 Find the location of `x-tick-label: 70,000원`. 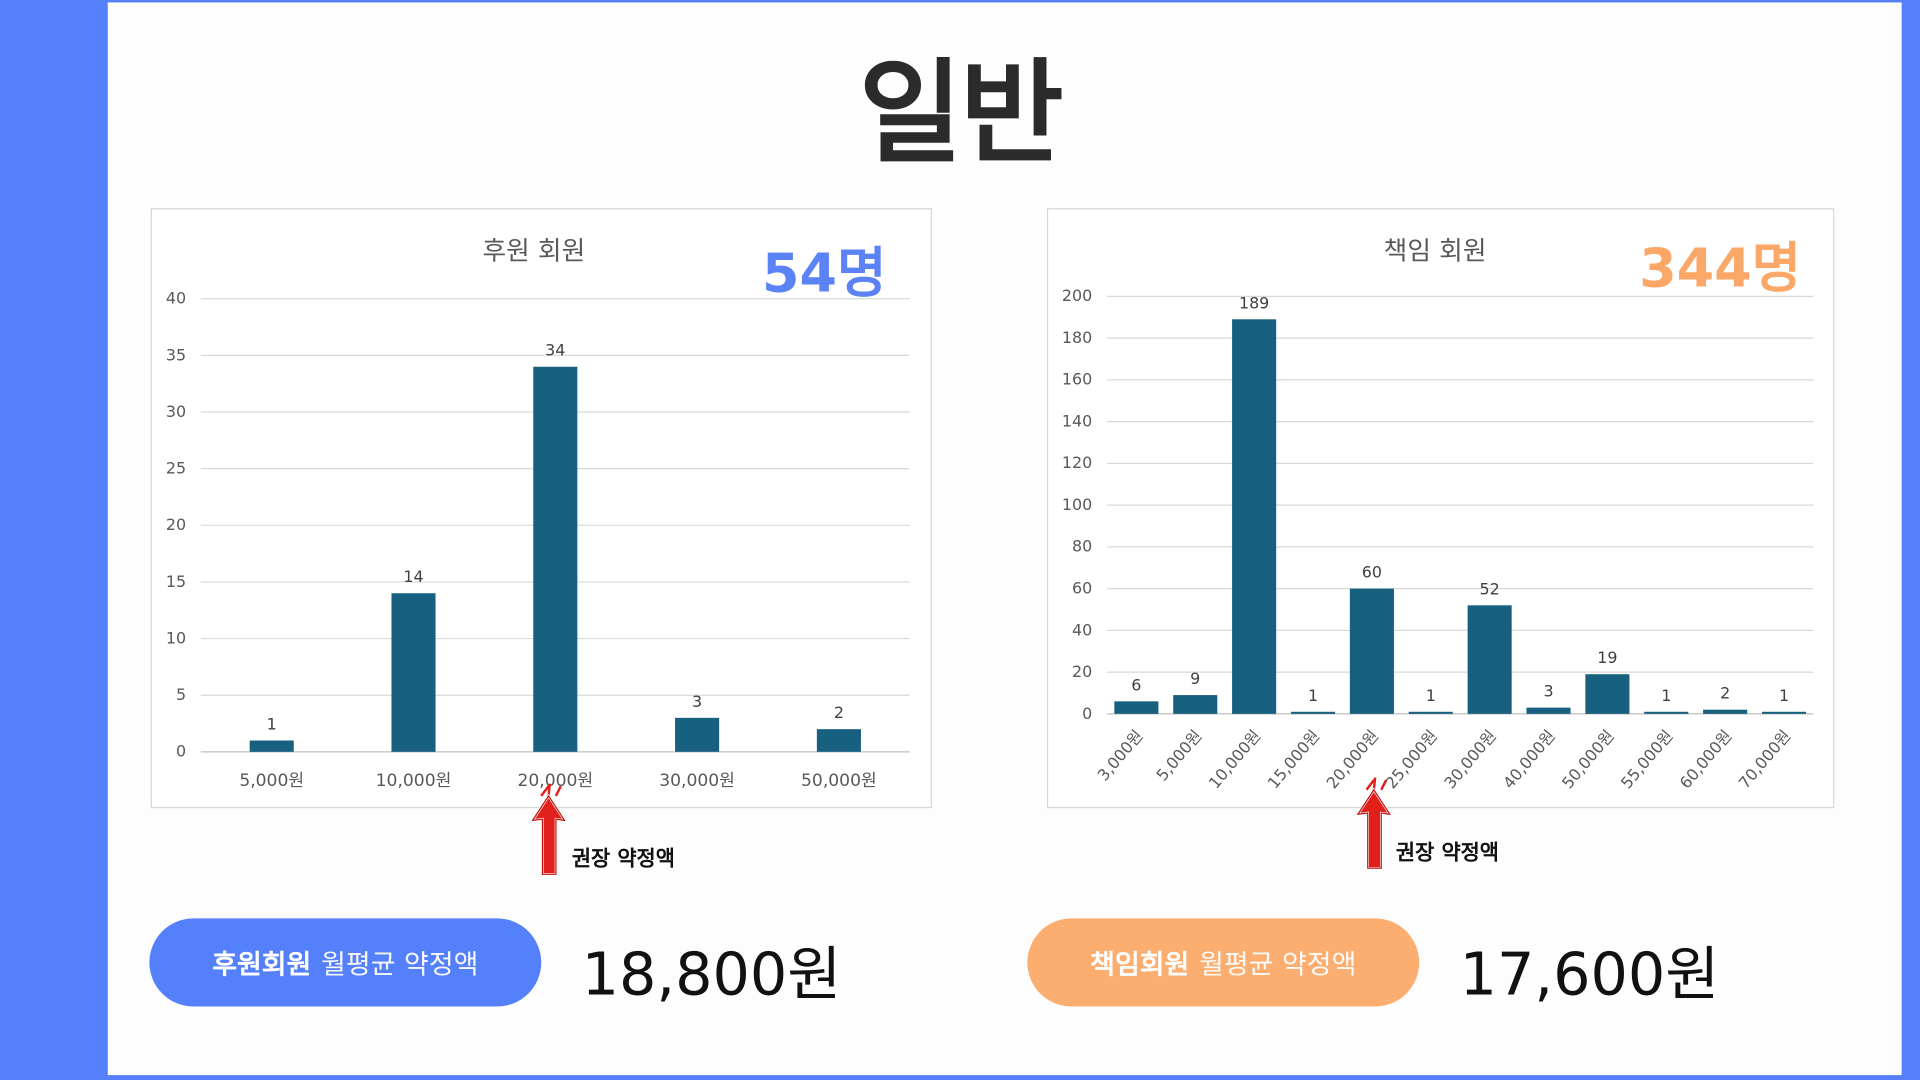

x-tick-label: 70,000원 is located at coordinates (1765, 759).